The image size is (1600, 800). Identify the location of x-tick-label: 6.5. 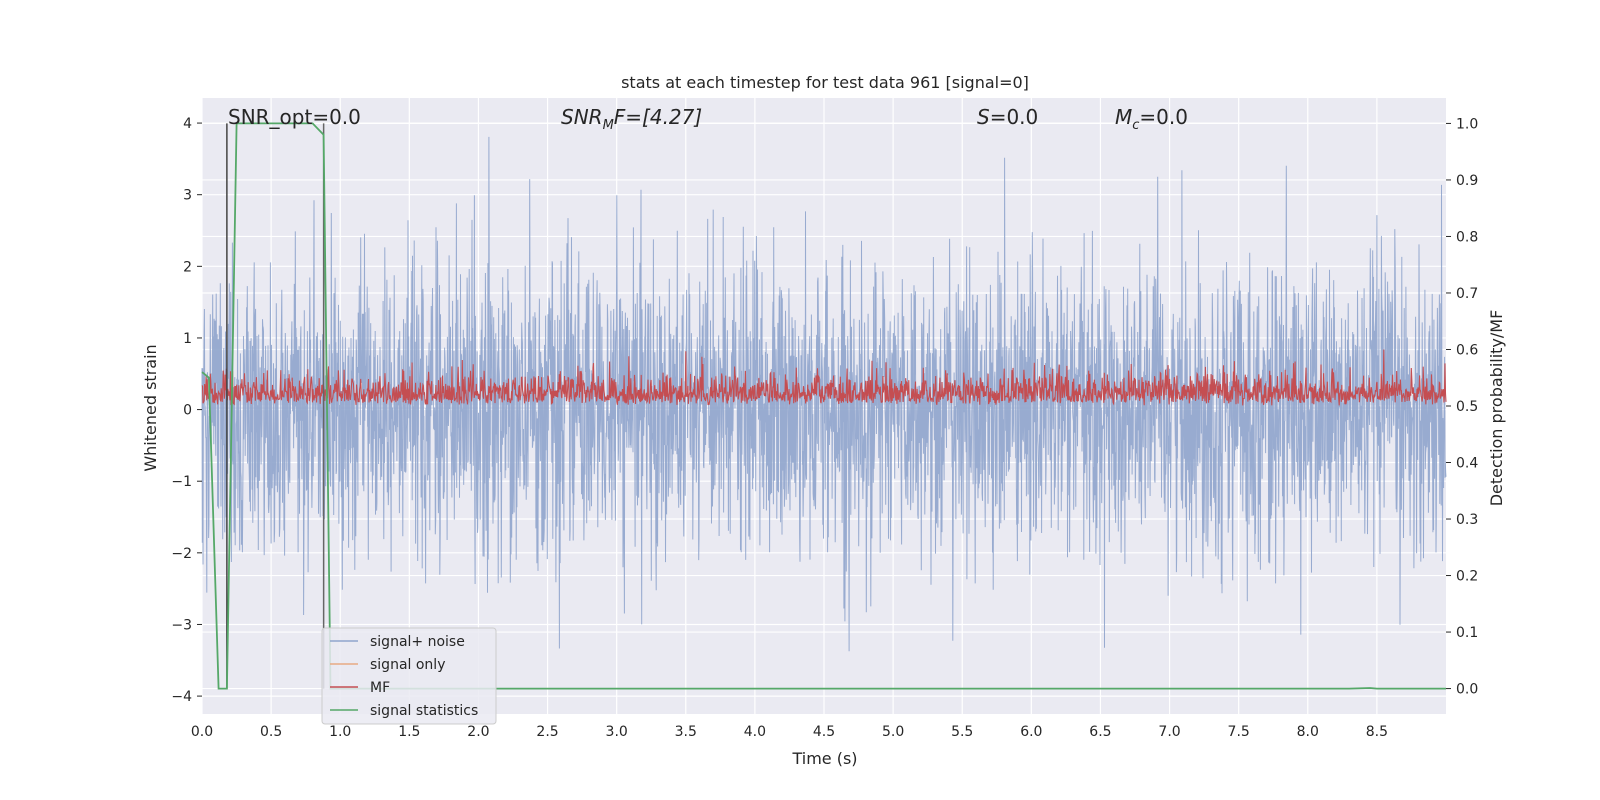
(1100, 732).